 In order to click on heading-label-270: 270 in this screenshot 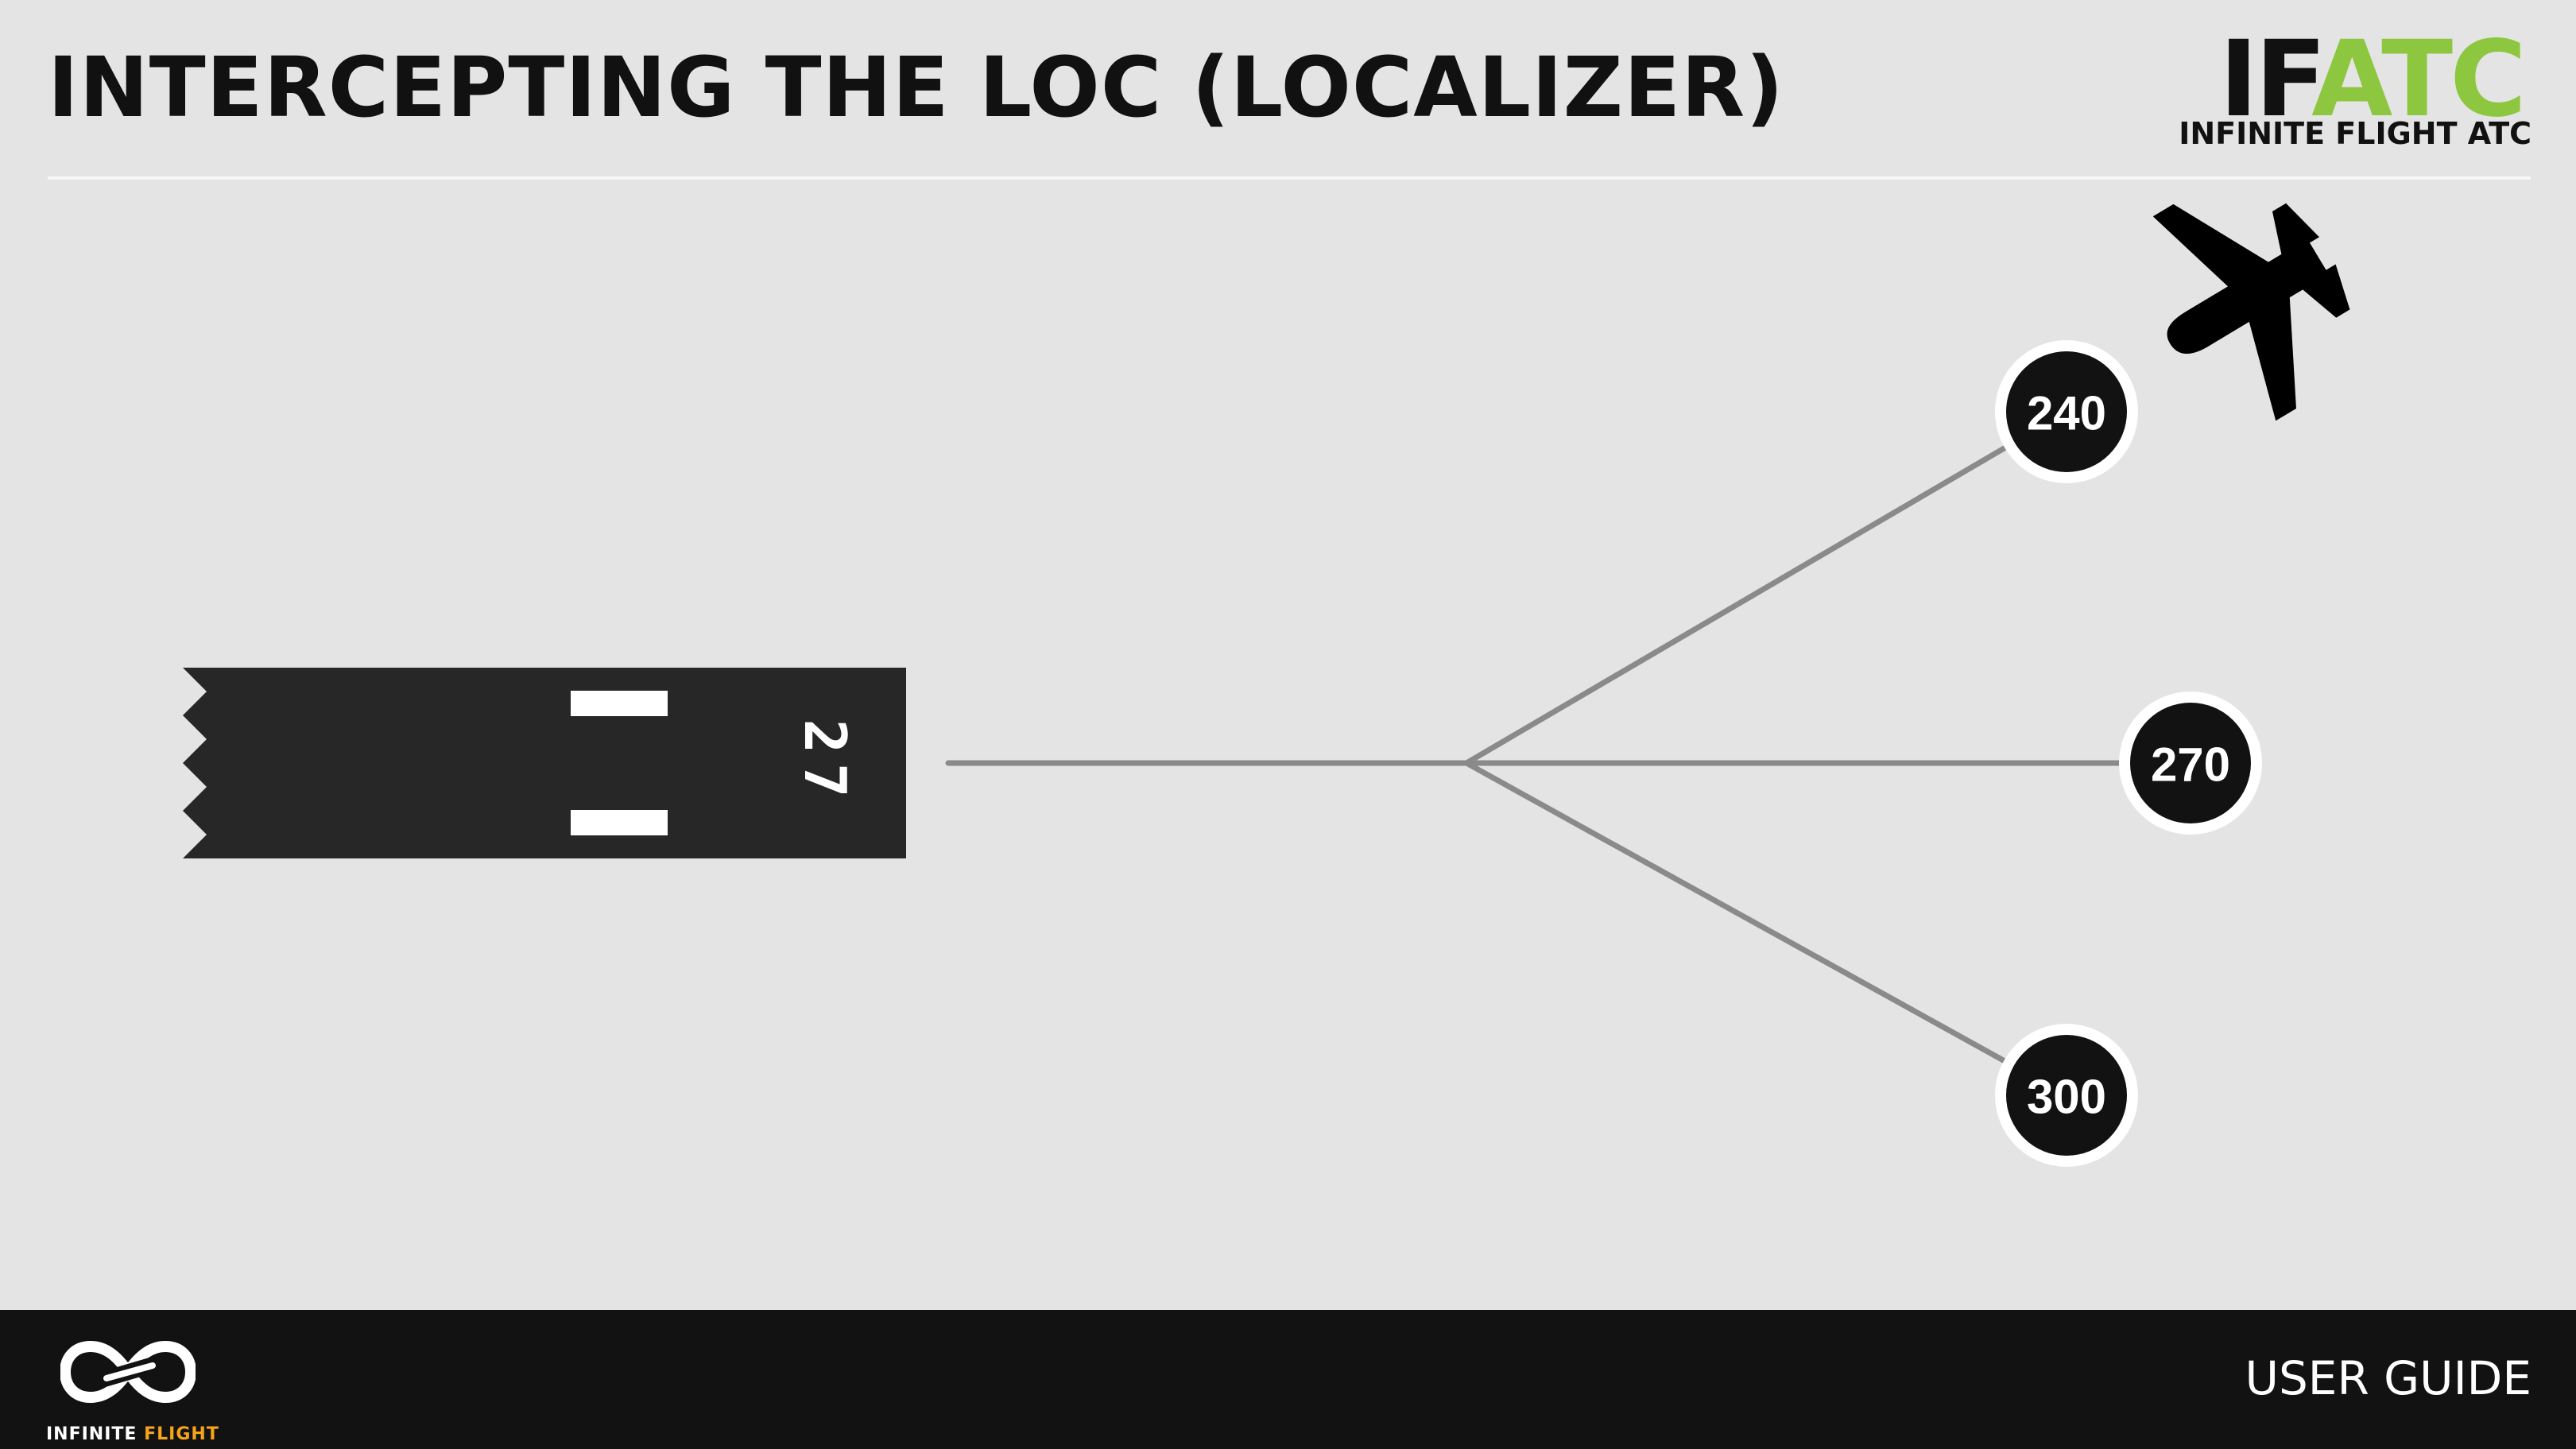, I will do `click(2190, 765)`.